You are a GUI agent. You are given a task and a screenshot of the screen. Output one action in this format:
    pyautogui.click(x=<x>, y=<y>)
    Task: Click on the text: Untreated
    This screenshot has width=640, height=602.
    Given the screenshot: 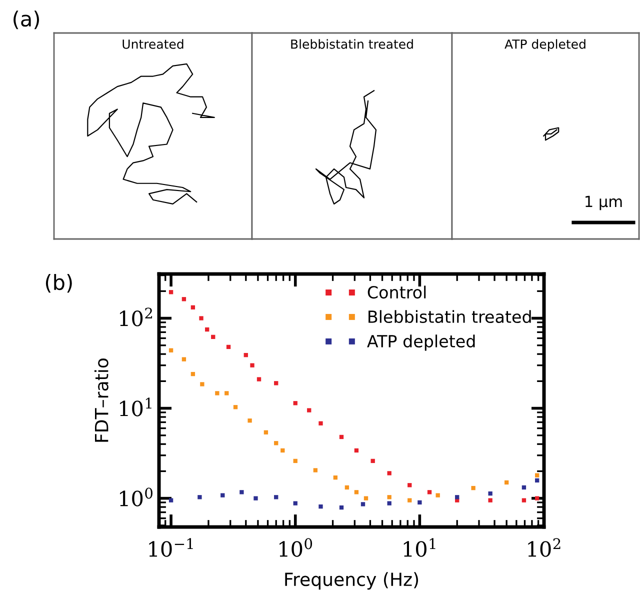 What is the action you would take?
    pyautogui.click(x=153, y=44)
    